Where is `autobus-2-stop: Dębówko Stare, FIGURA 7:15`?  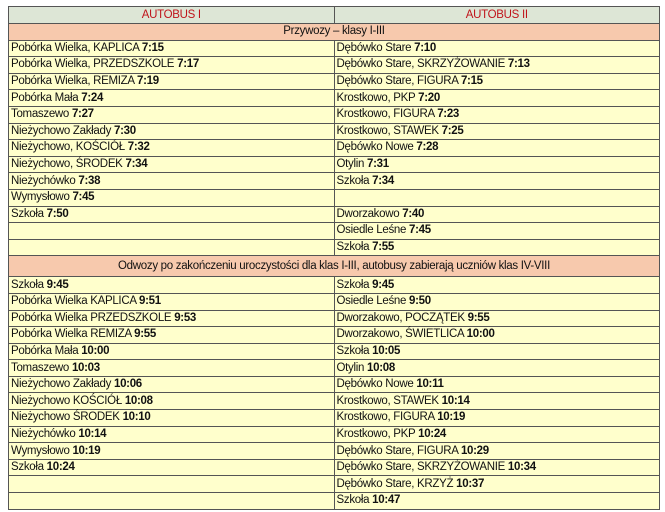
autobus-2-stop: Dębówko Stare, FIGURA 7:15 is located at coordinates (496, 81).